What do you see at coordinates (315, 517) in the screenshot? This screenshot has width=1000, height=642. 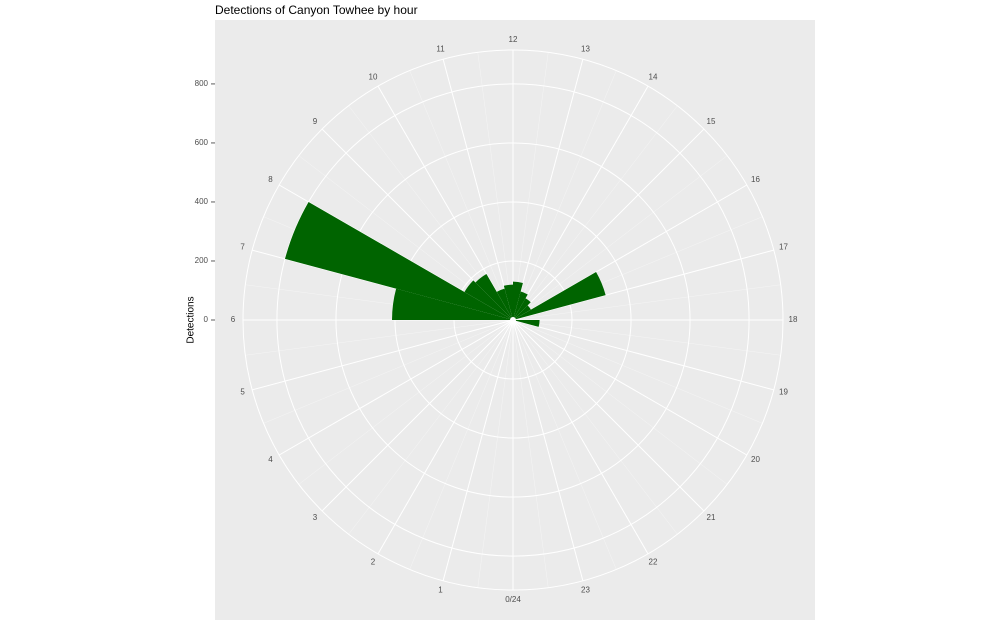 I see `x-tick-label: 3` at bounding box center [315, 517].